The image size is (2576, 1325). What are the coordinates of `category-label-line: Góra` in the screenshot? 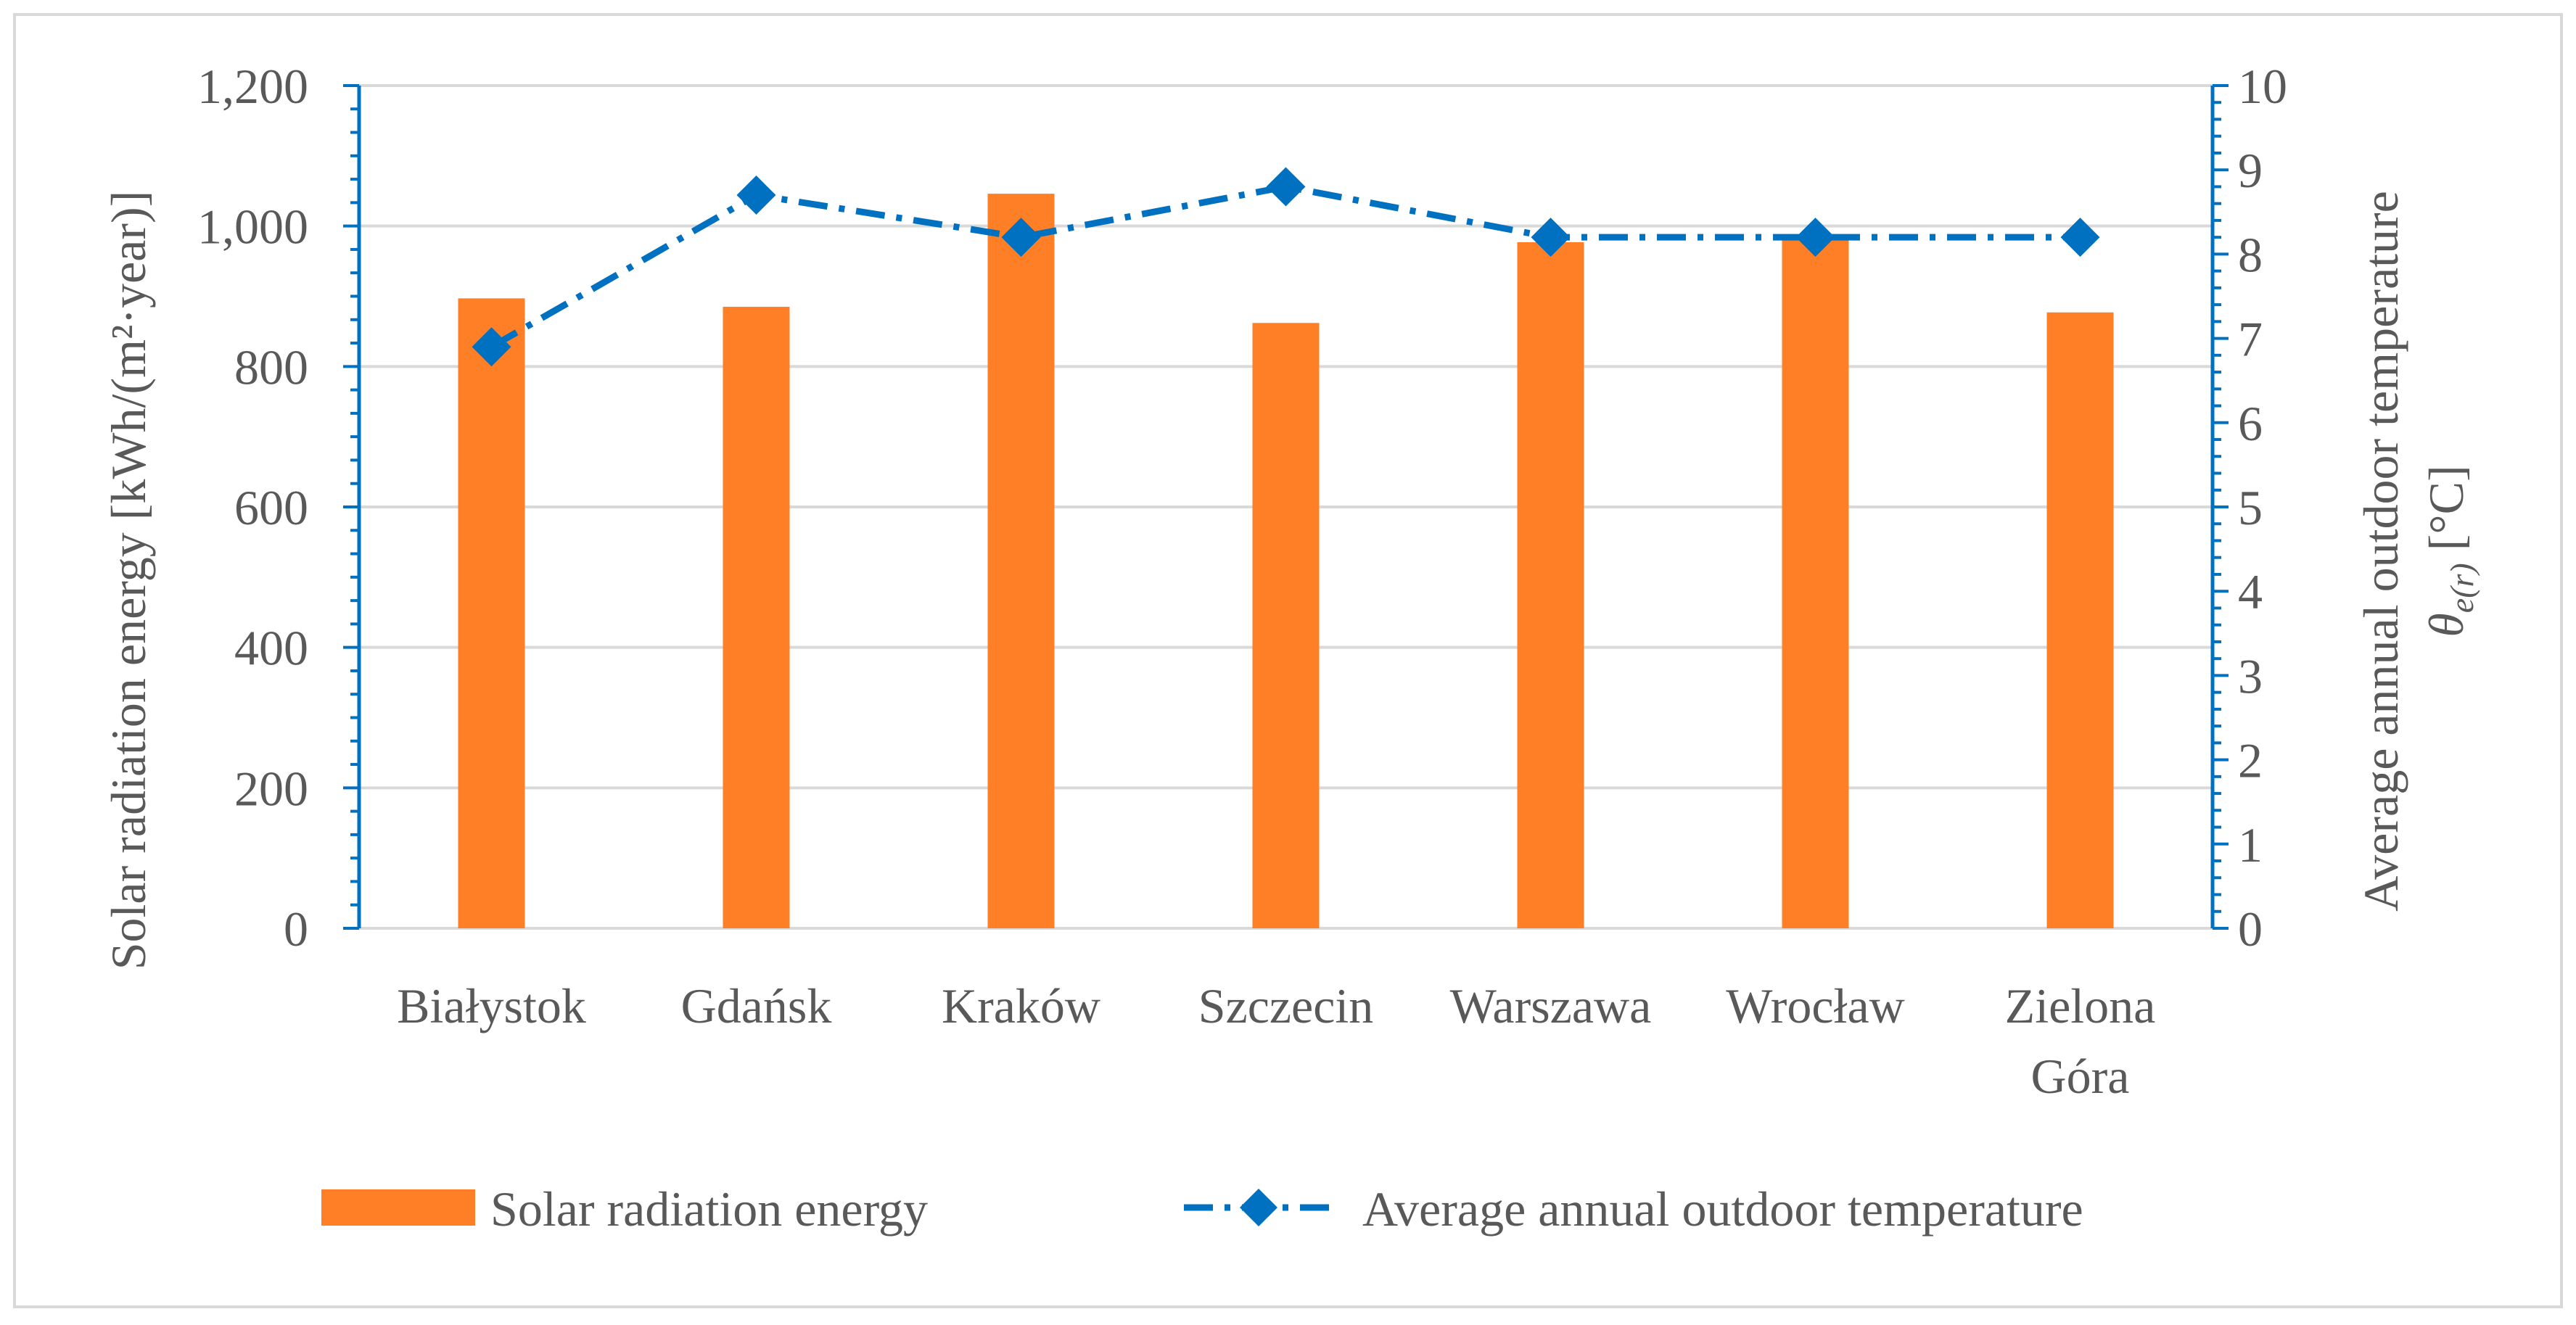 It's located at (2080, 1076).